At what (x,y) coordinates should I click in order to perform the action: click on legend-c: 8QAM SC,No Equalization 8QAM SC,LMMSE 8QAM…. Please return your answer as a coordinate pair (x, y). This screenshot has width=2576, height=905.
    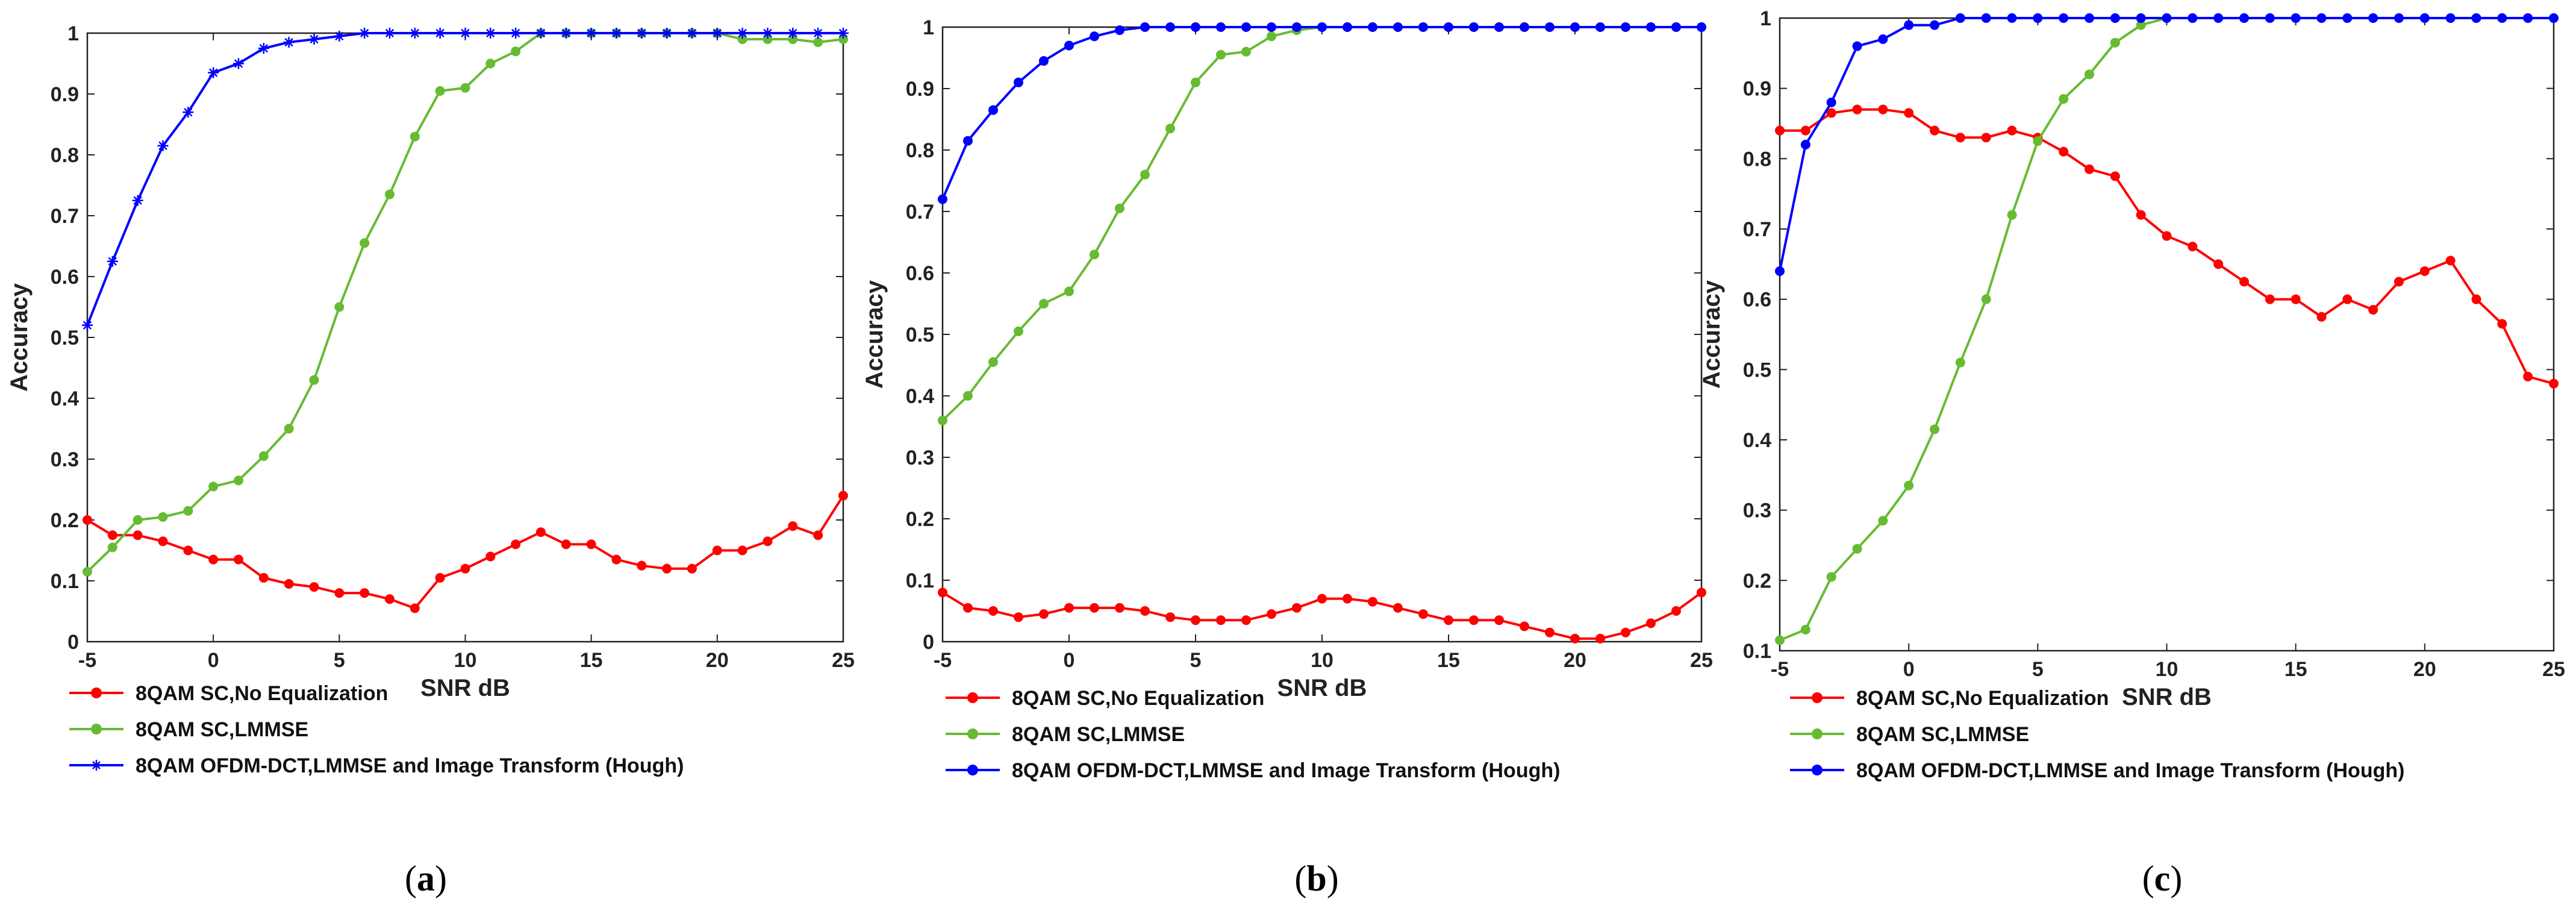
    Looking at the image, I should click on (2097, 735).